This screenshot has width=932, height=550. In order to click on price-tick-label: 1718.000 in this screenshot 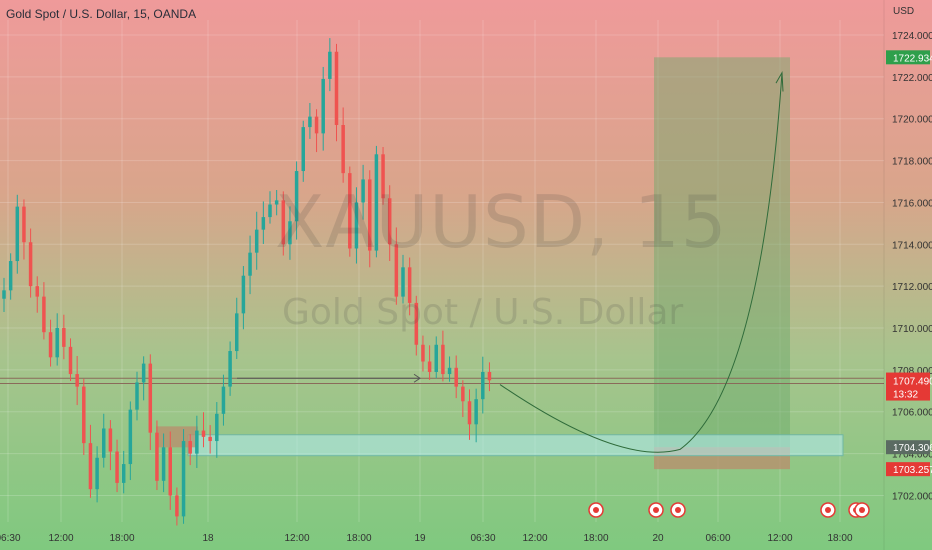, I will do `click(912, 162)`.